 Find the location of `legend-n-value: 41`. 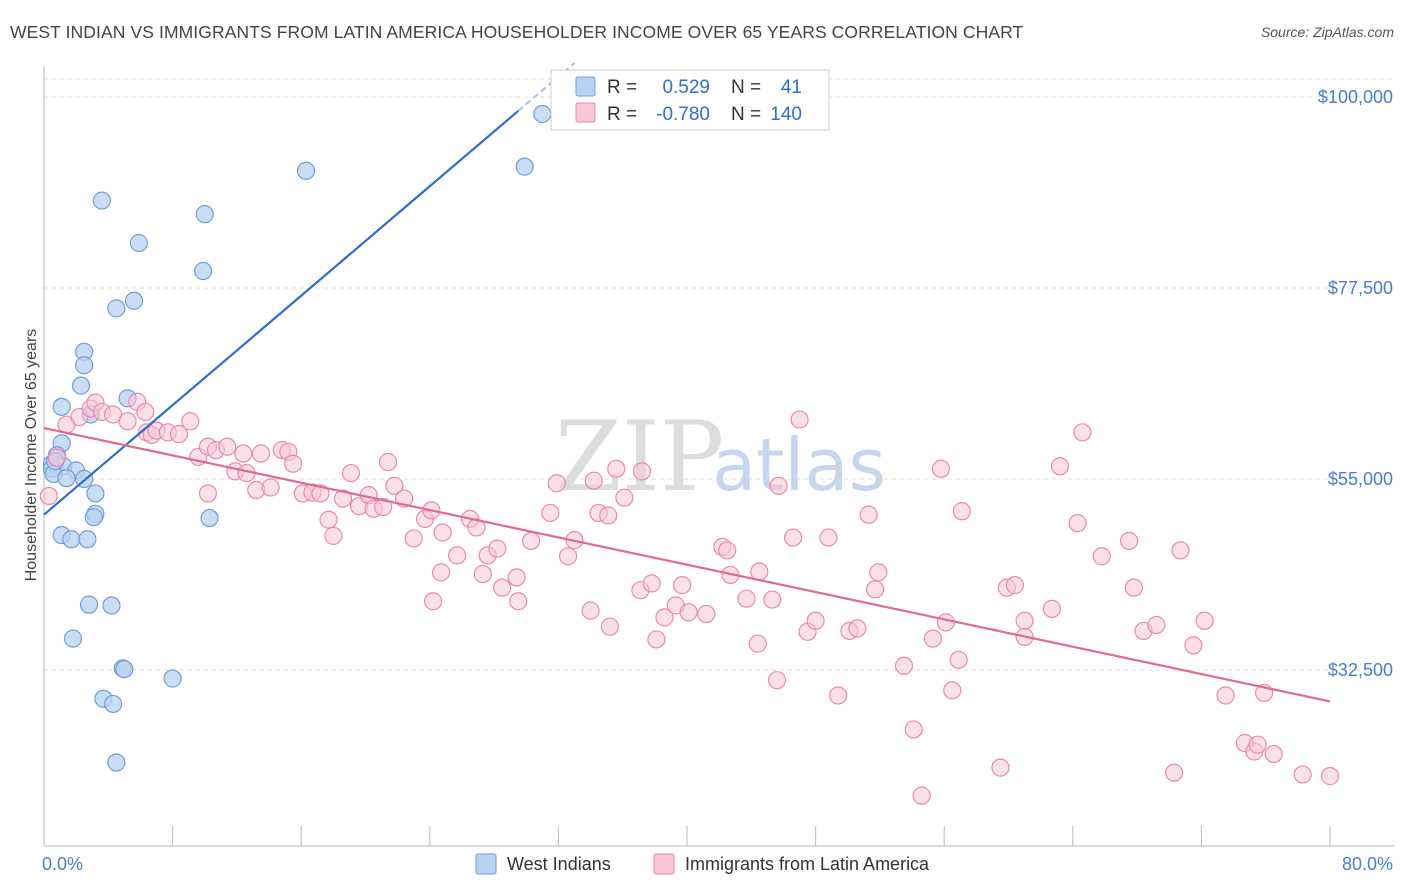

legend-n-value: 41 is located at coordinates (791, 87).